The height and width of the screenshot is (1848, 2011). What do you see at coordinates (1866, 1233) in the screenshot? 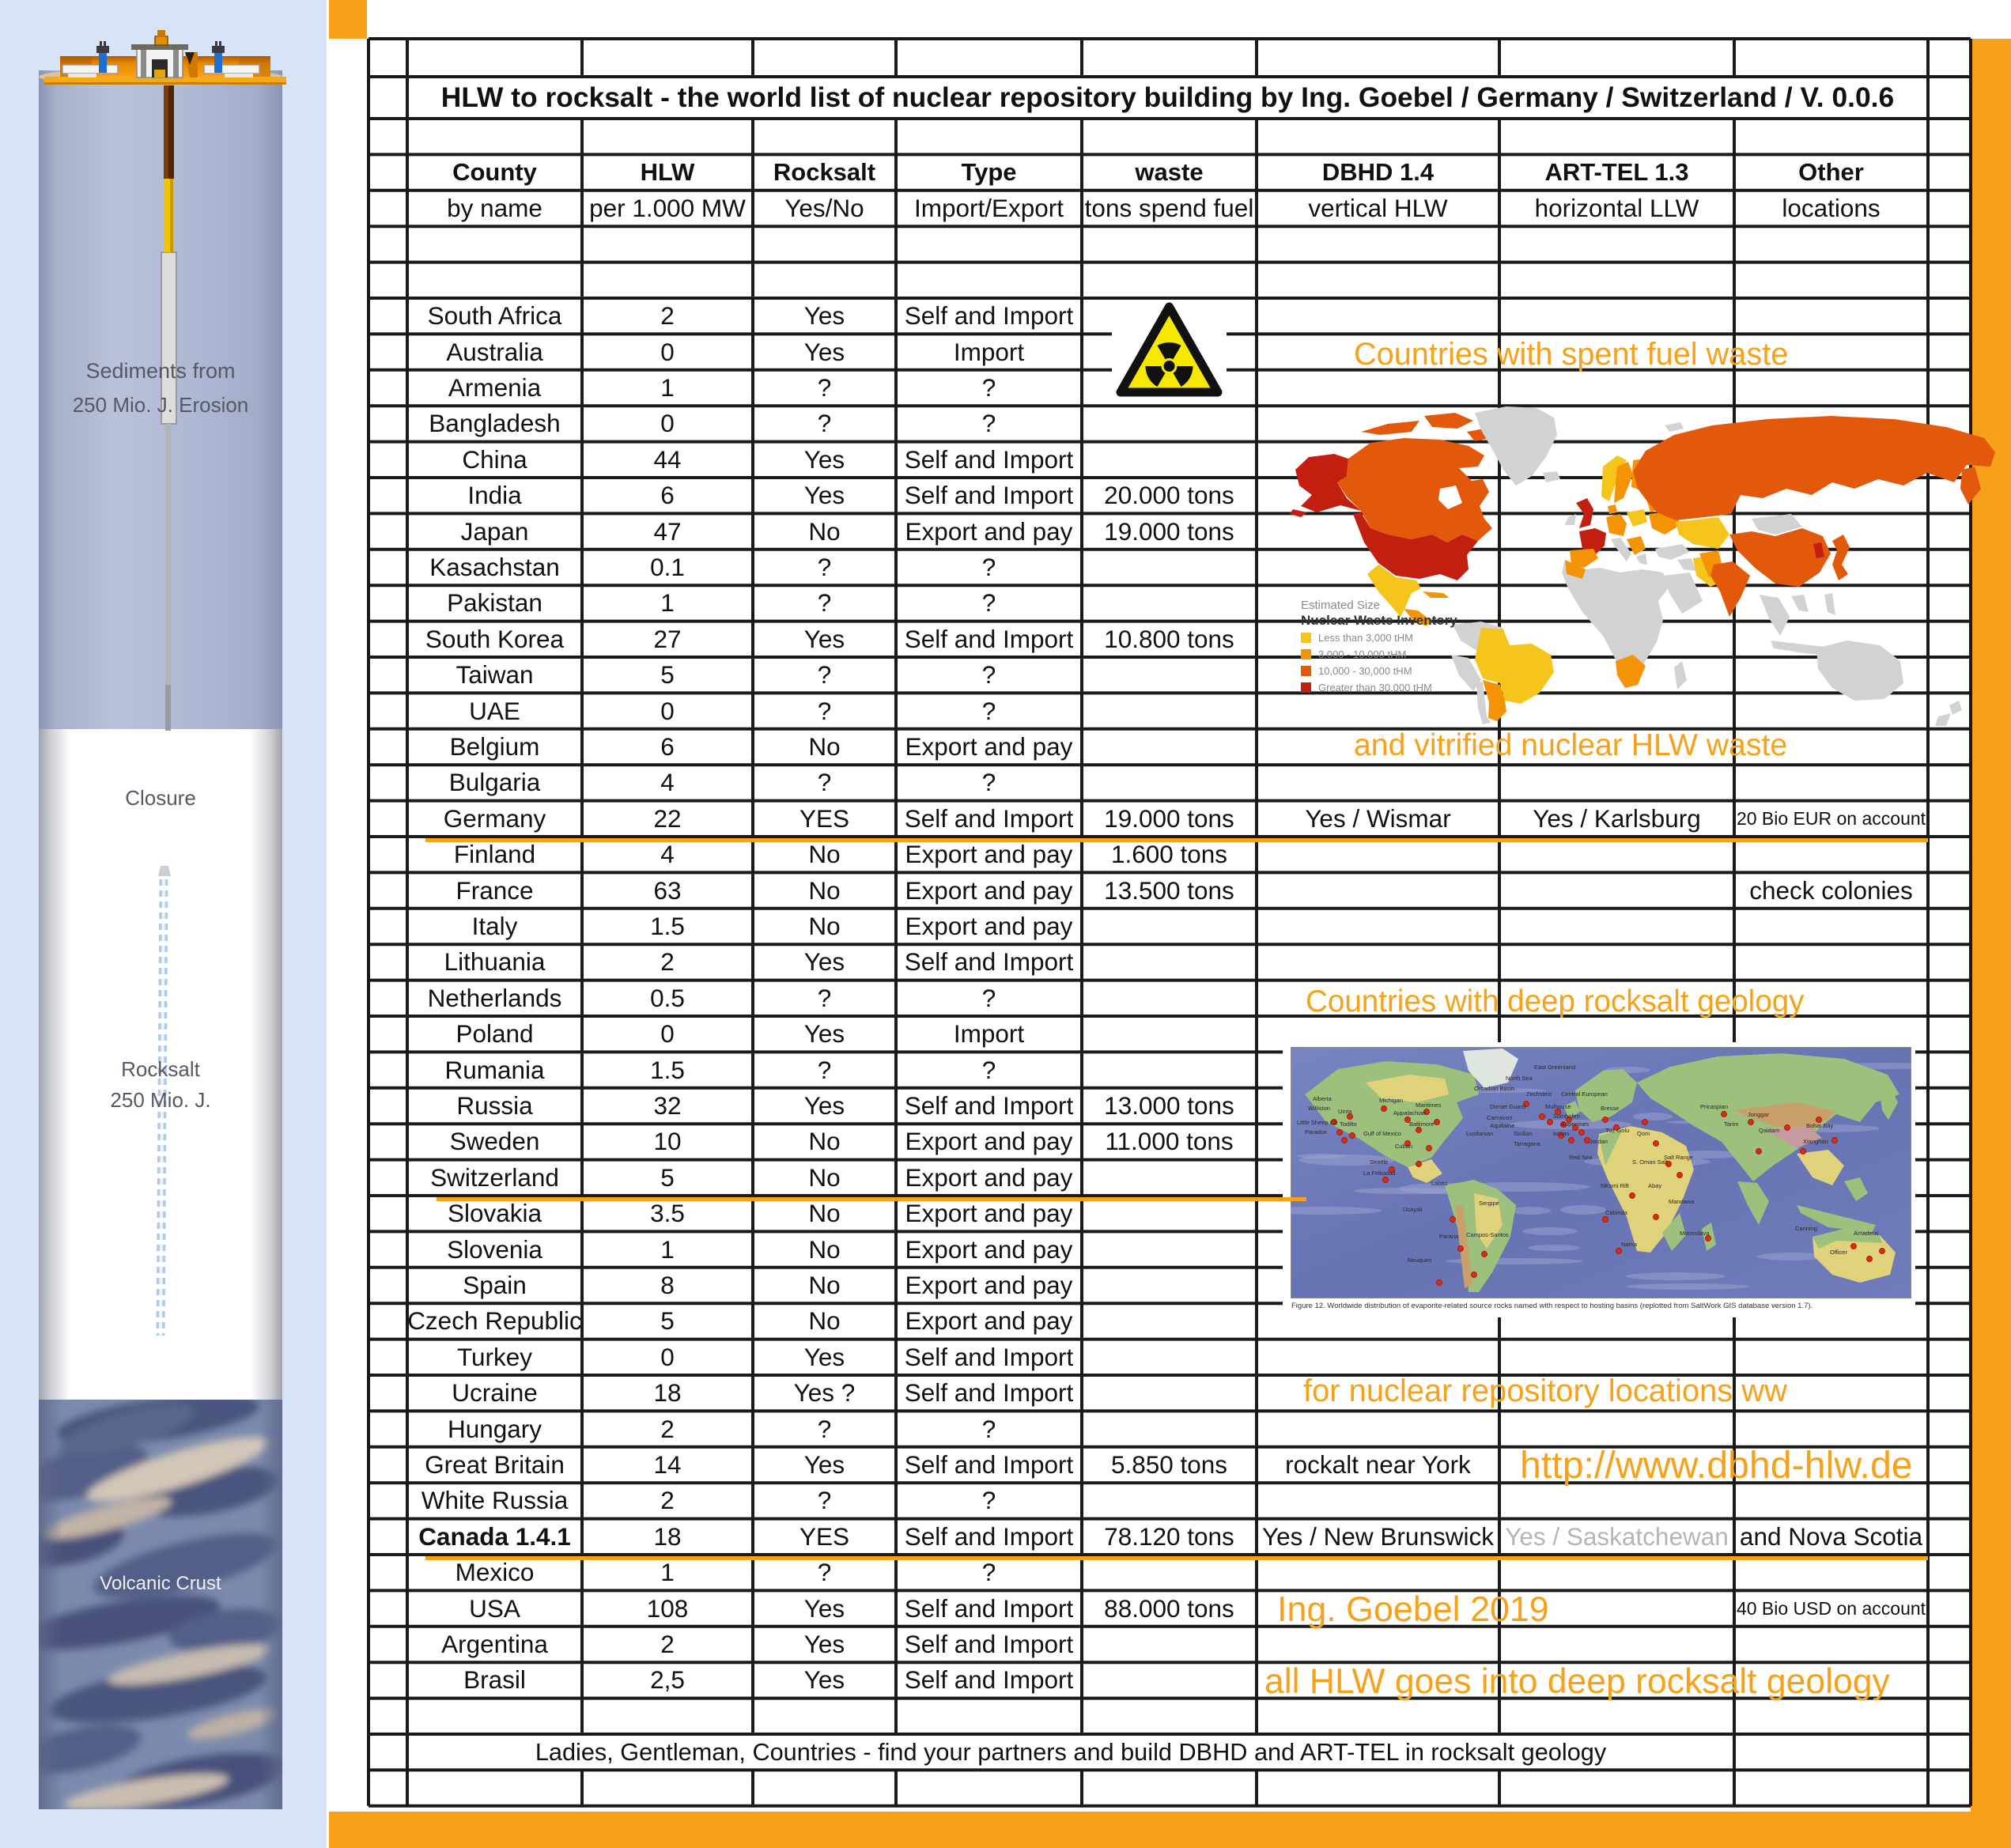
I see `svg-text: Amadeus` at bounding box center [1866, 1233].